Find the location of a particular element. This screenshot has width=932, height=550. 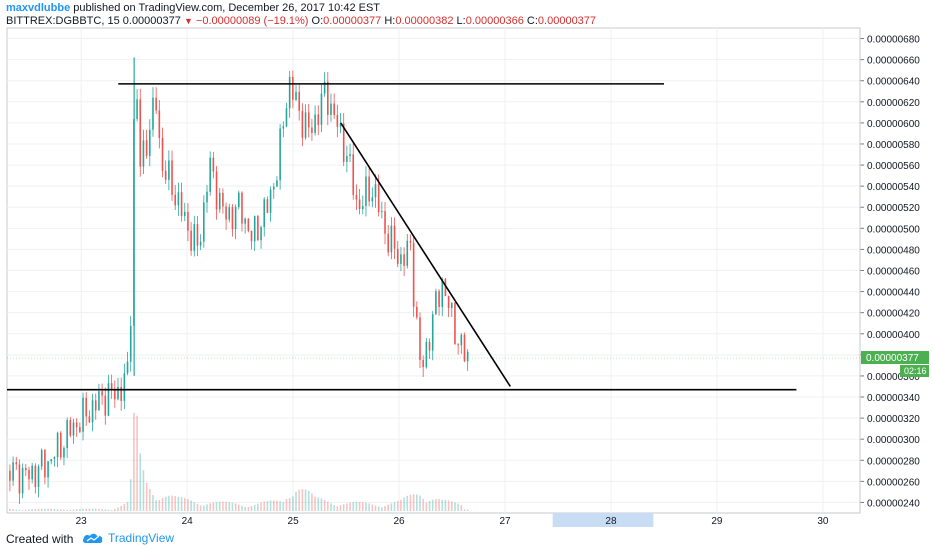

cloud-logo-icon is located at coordinates (92, 538).